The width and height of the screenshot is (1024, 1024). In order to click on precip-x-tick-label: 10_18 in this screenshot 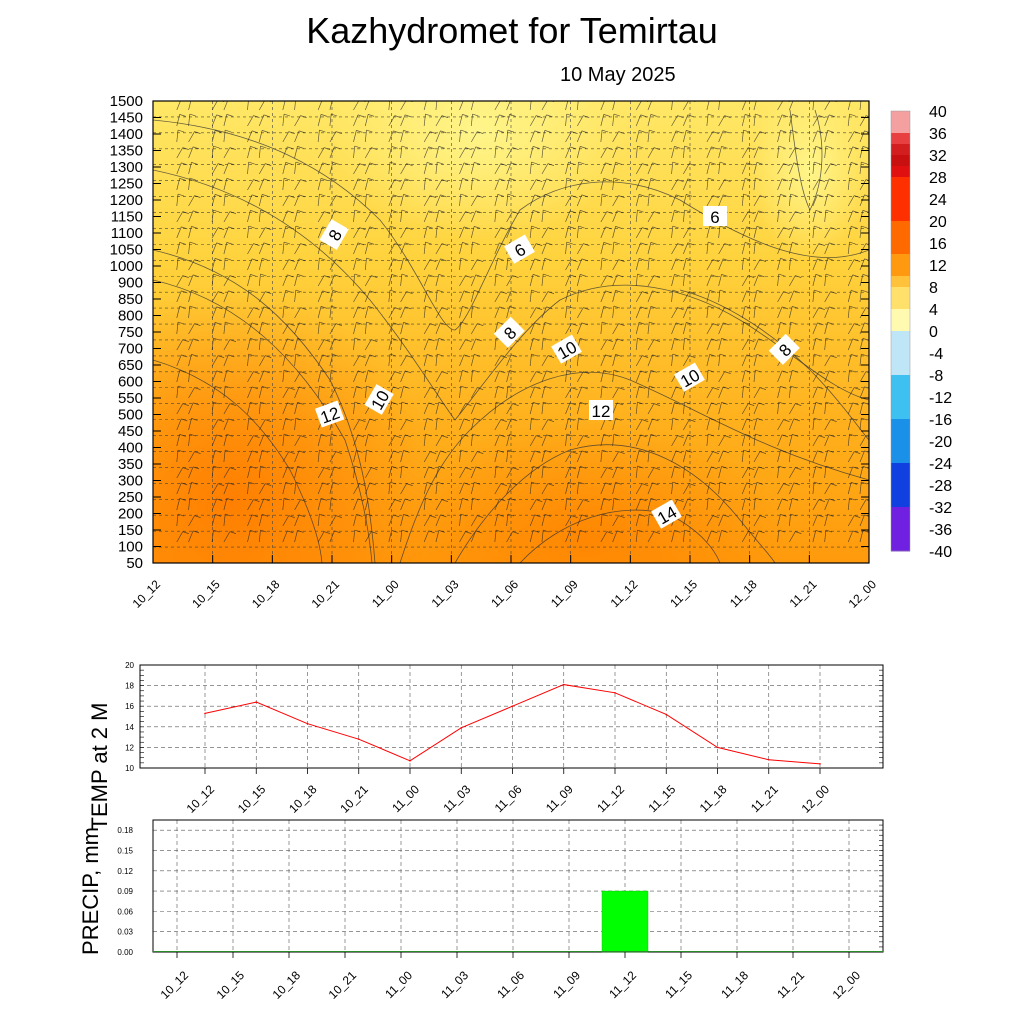, I will do `click(287, 985)`.